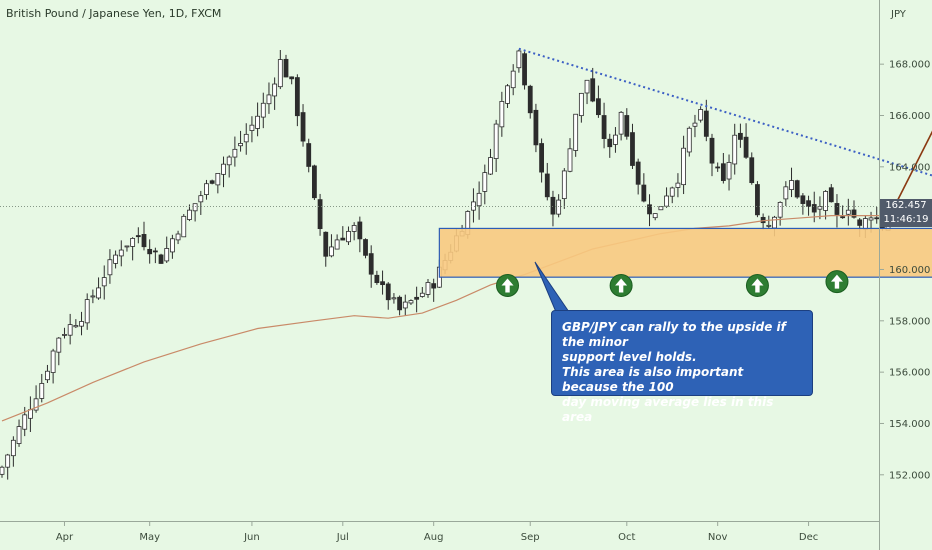 The image size is (932, 550). What do you see at coordinates (437, 532) in the screenshot?
I see `time-axis-ticks: Apr May Jun Jul Aug Sep Oct Nov Dec` at bounding box center [437, 532].